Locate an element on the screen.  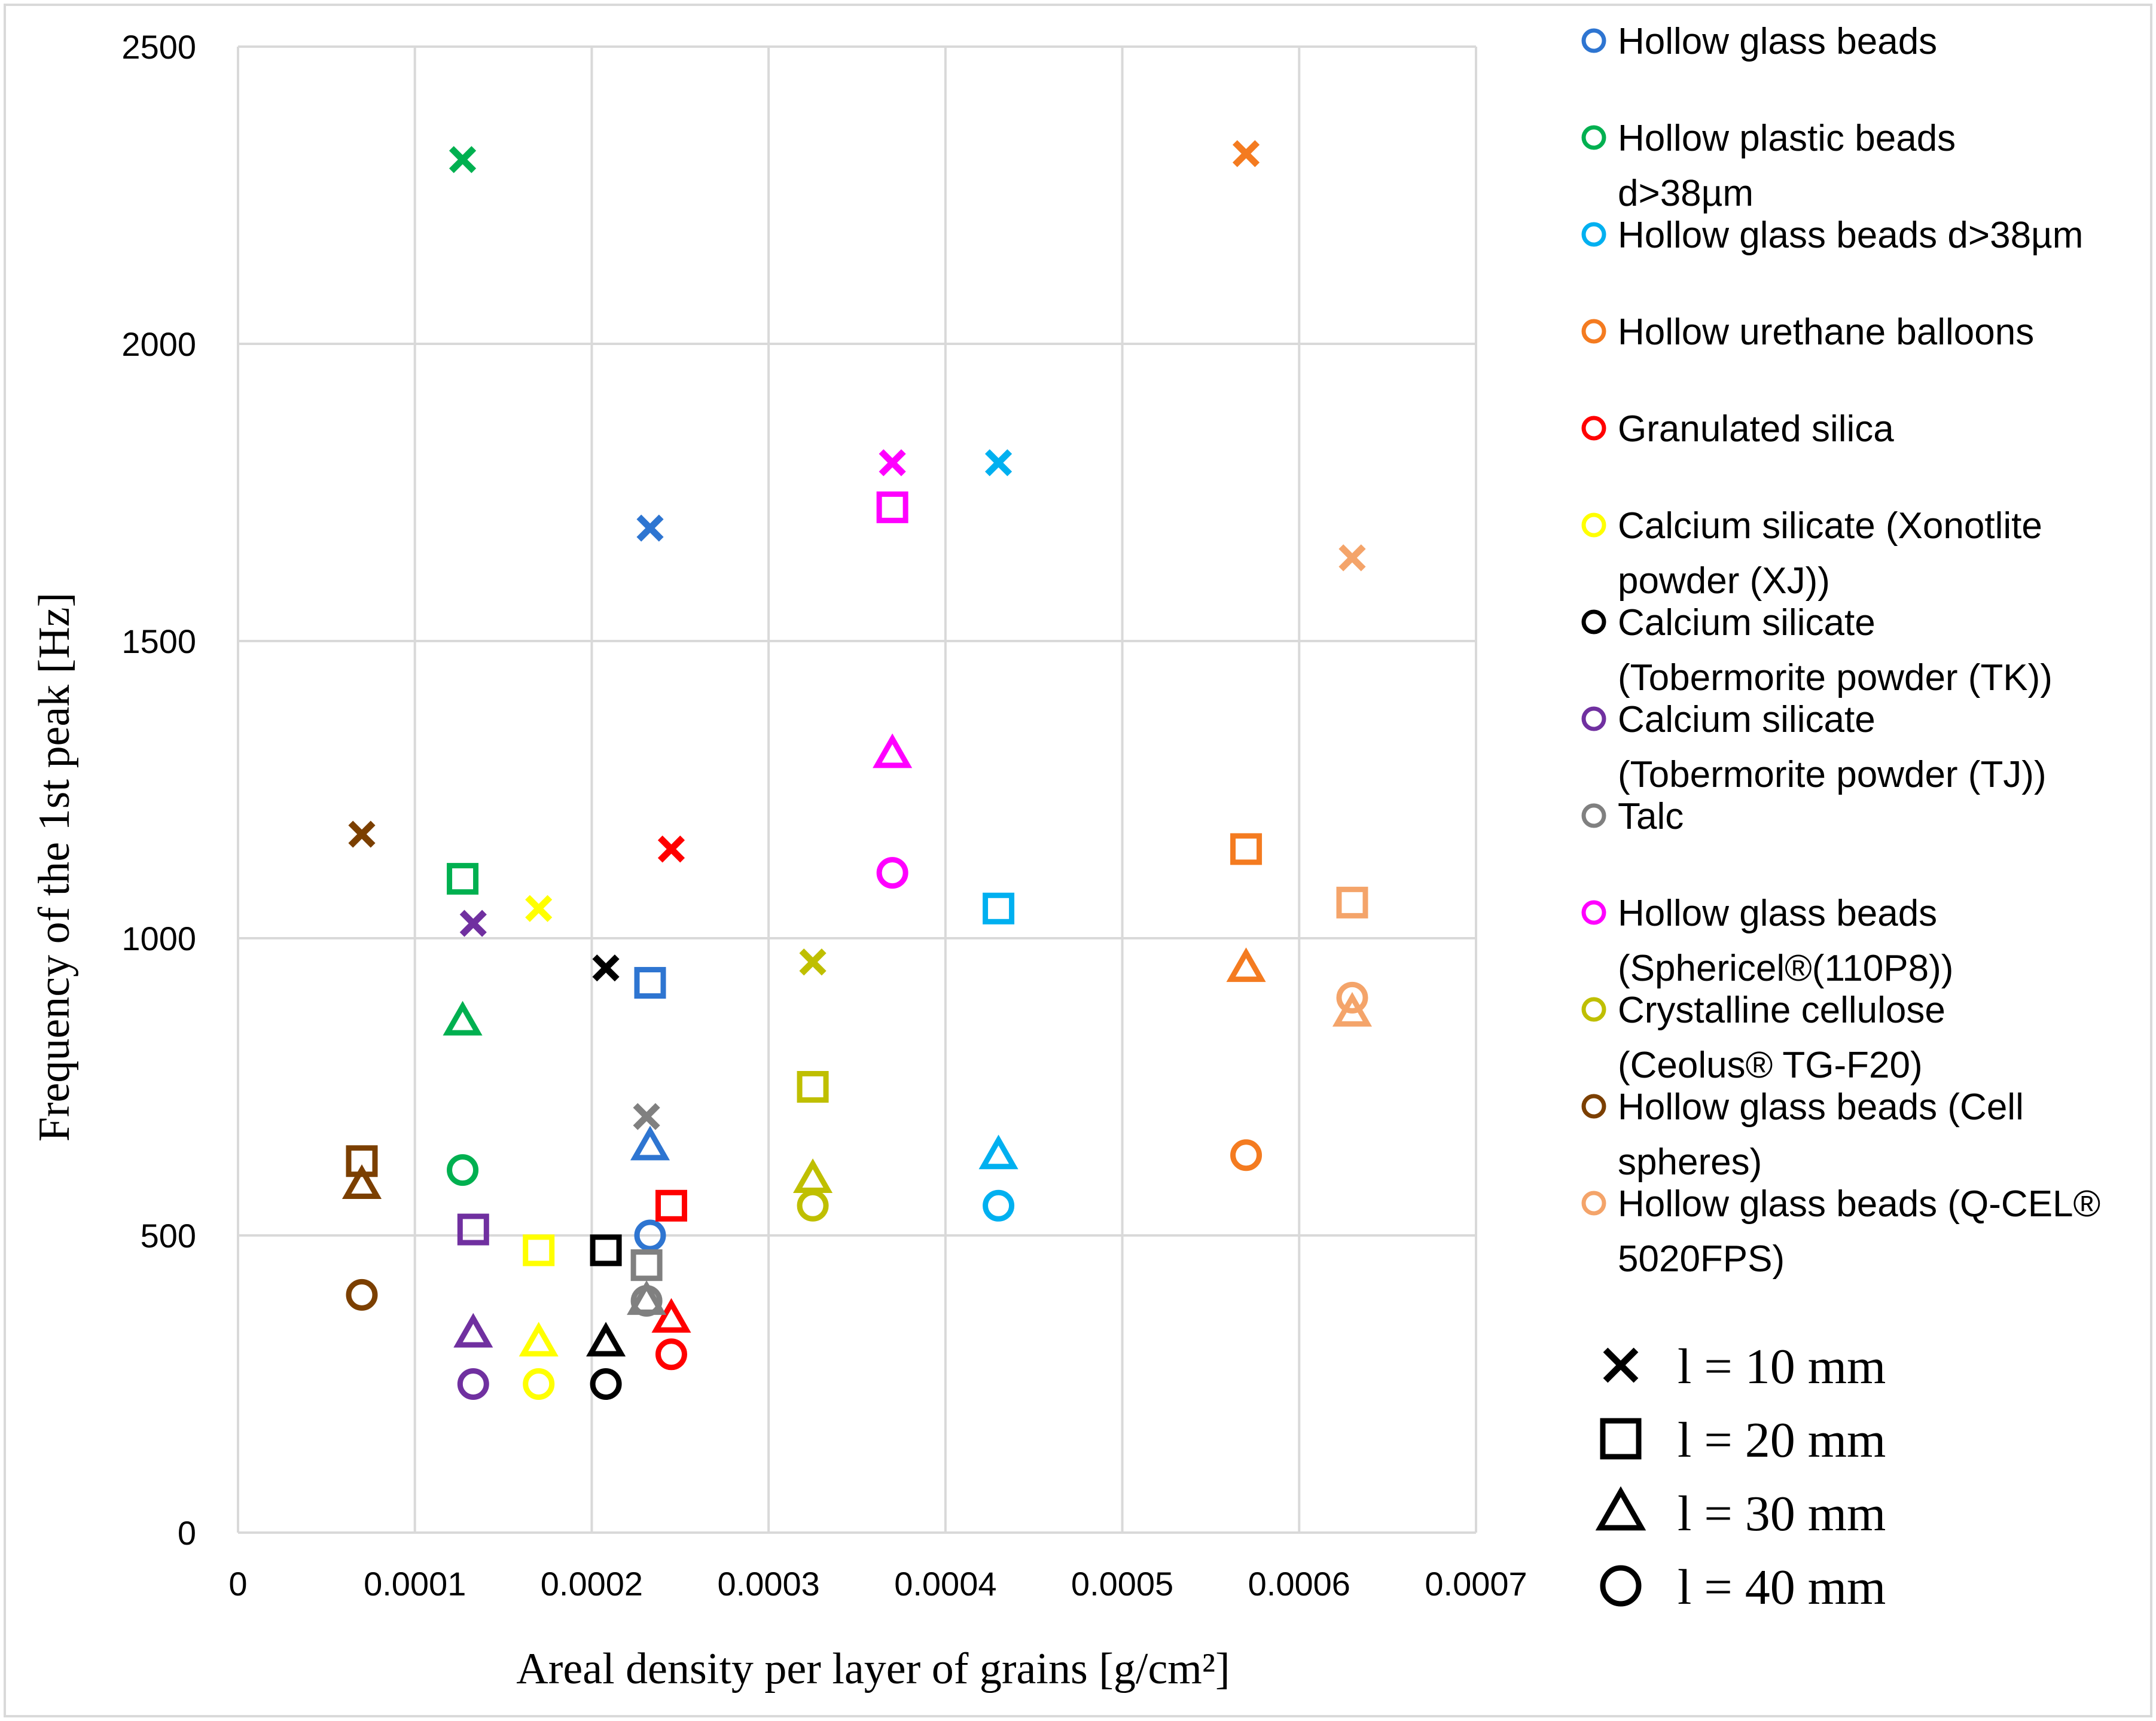
y-tick-label: 2000 is located at coordinates (158, 344).